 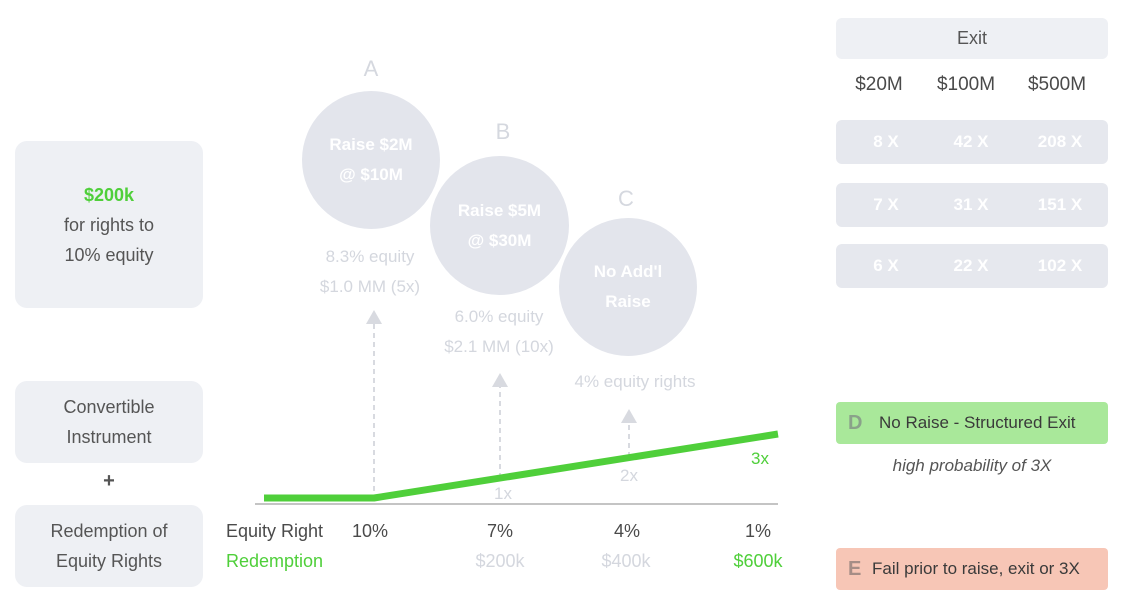 What do you see at coordinates (1060, 204) in the screenshot?
I see `exit-row-b-cell-3: 151 X` at bounding box center [1060, 204].